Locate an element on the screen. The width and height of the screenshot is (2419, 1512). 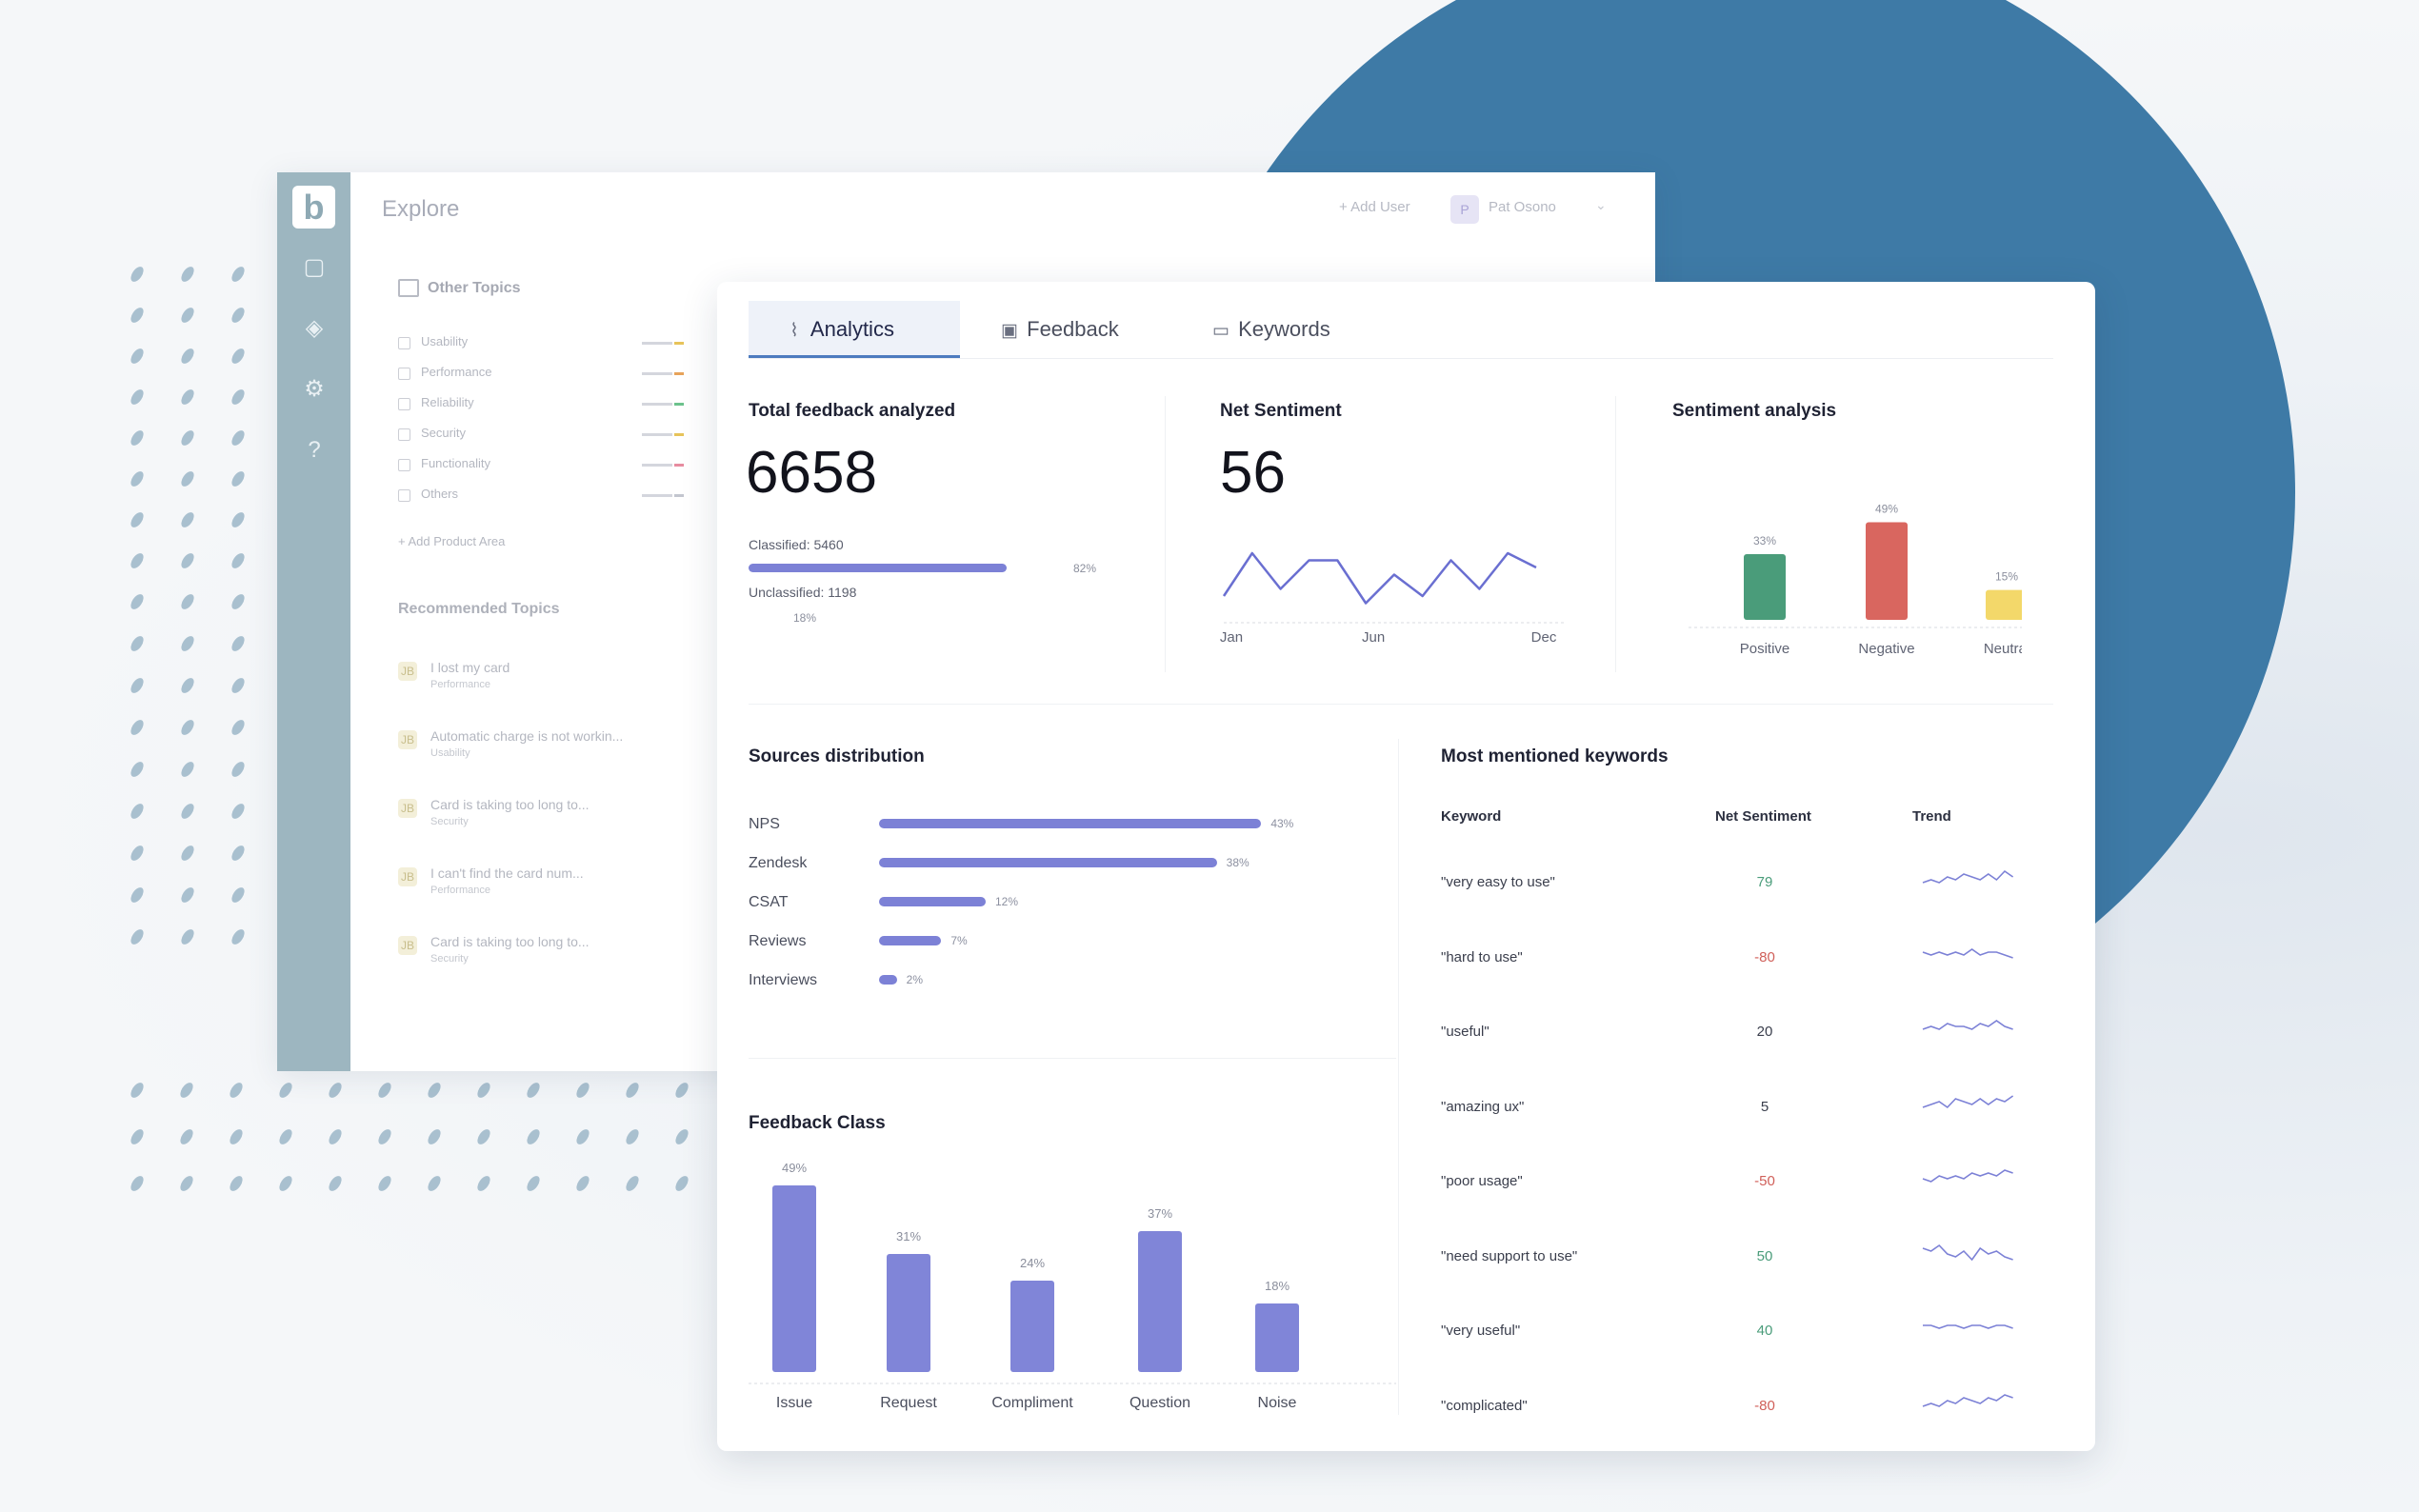
tab-analytics: ⌇ Analytics is located at coordinates (854, 329).